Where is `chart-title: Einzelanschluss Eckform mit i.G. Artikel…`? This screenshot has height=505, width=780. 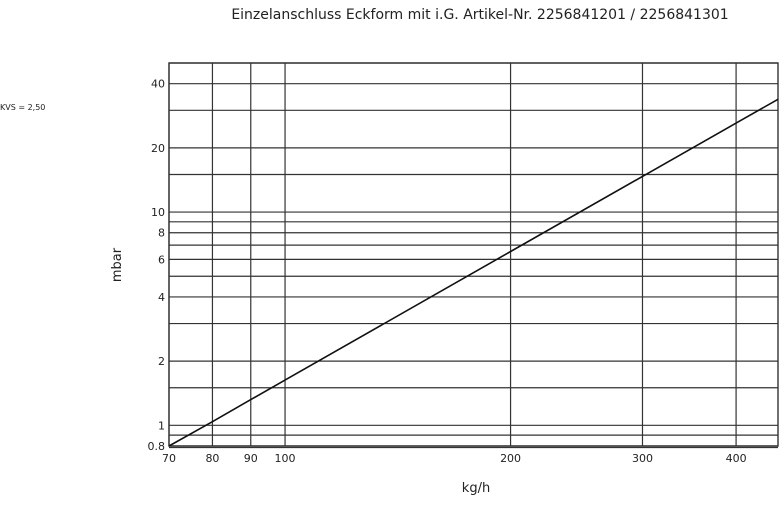
chart-title: Einzelanschluss Eckform mit i.G. Artikel… is located at coordinates (479, 15).